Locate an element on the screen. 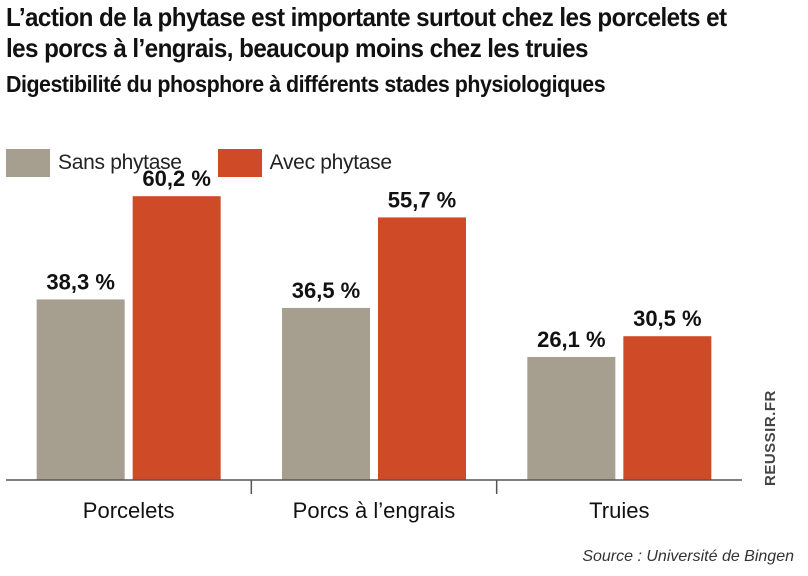  source-note: Source : Université de Bingen is located at coordinates (688, 556).